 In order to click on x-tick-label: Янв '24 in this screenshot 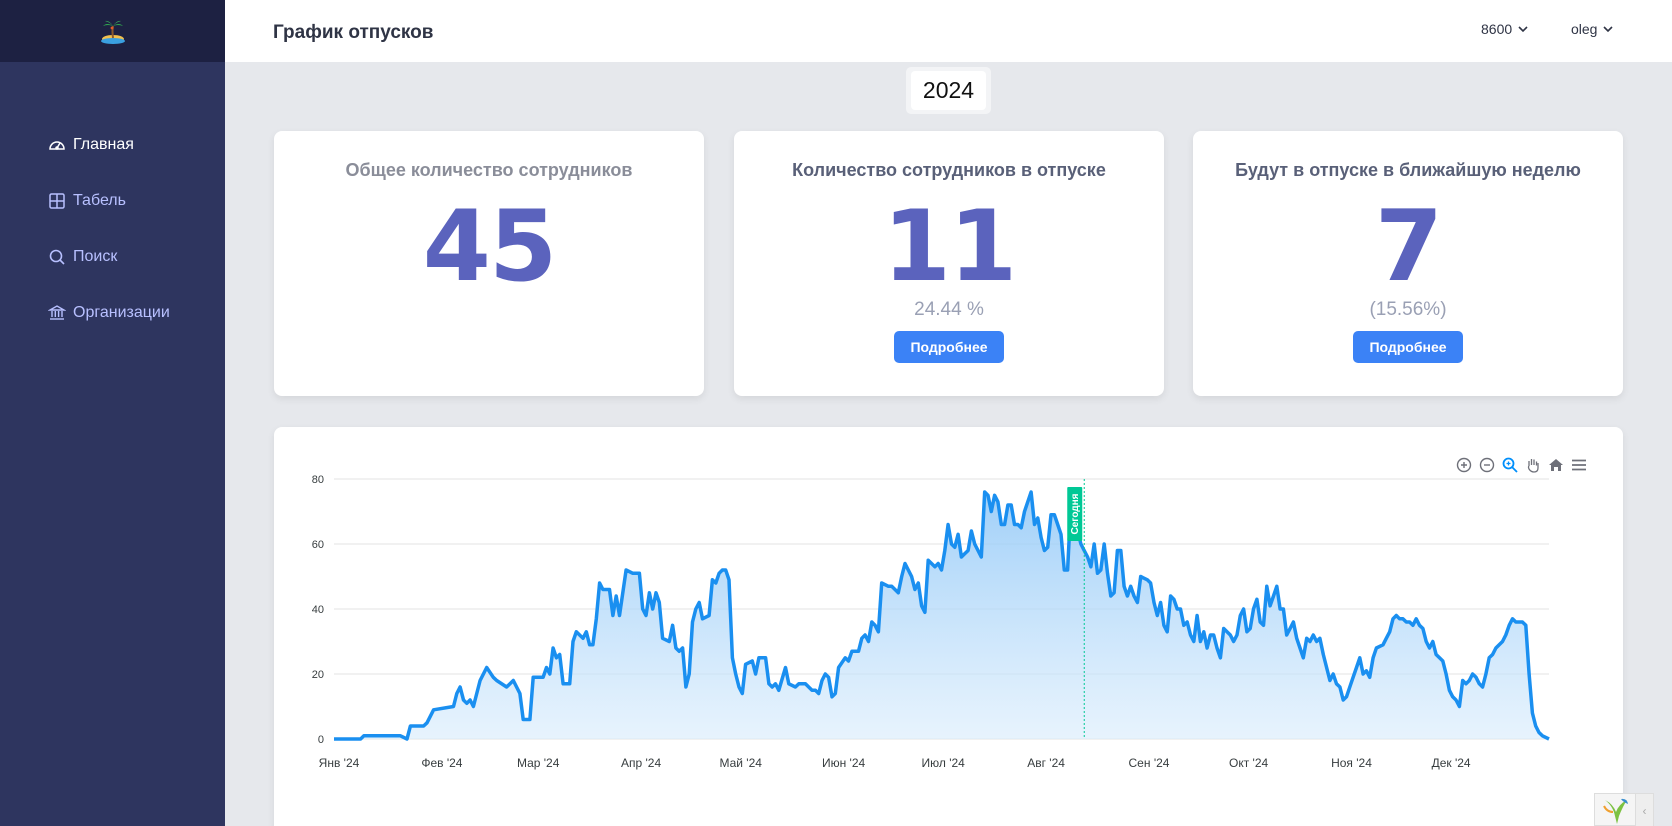, I will do `click(339, 763)`.